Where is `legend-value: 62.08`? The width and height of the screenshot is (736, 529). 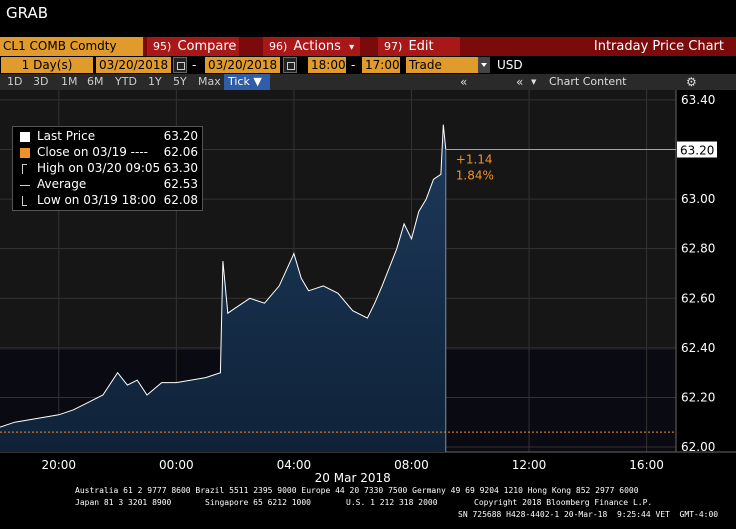
legend-value: 62.08 is located at coordinates (180, 200).